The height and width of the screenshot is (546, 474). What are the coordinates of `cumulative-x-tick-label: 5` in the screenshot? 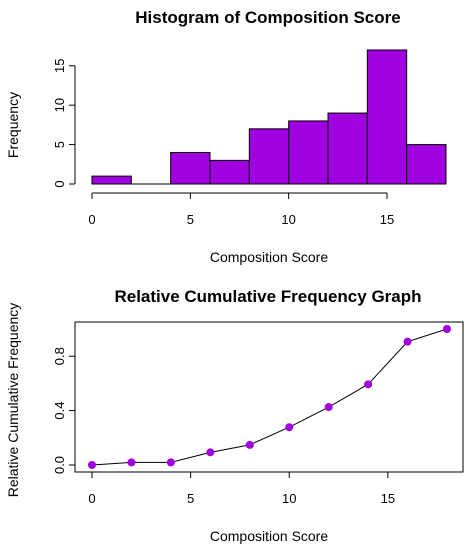 It's located at (190, 498).